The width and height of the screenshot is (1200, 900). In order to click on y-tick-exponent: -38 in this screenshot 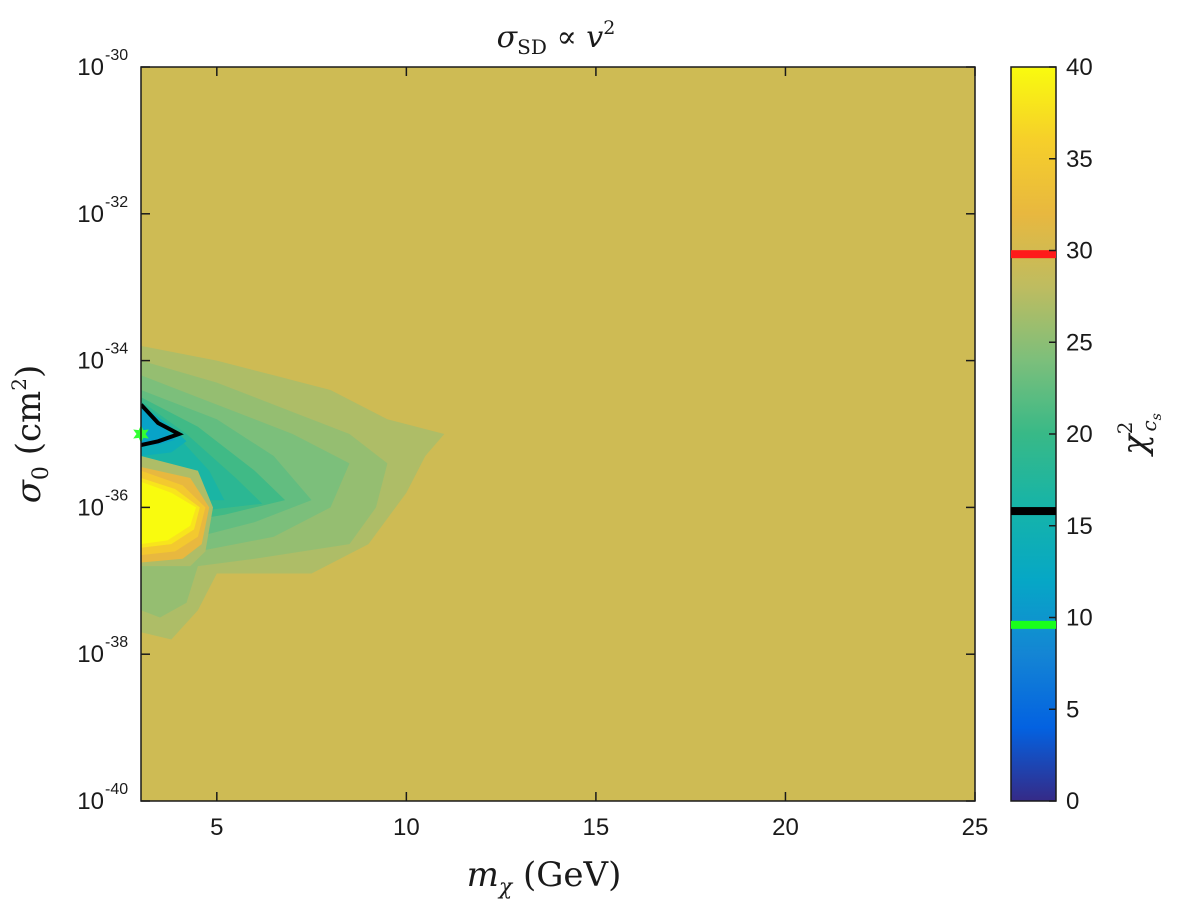, I will do `click(116, 642)`.